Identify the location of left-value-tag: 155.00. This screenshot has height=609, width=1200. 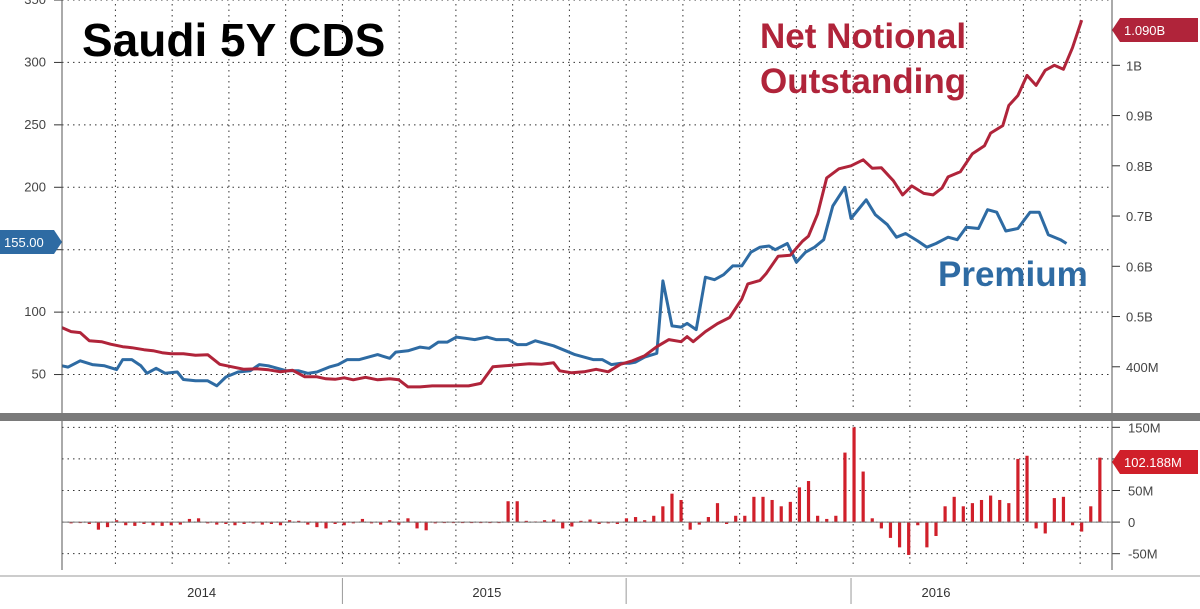
(31, 242).